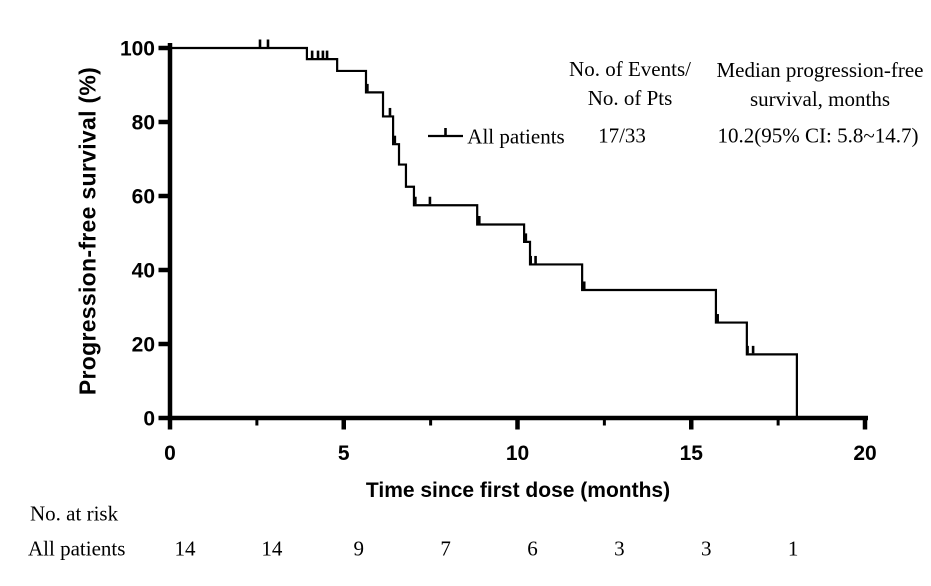 Image resolution: width=931 pixels, height=586 pixels. I want to click on y-tick-label: 40, so click(143, 271).